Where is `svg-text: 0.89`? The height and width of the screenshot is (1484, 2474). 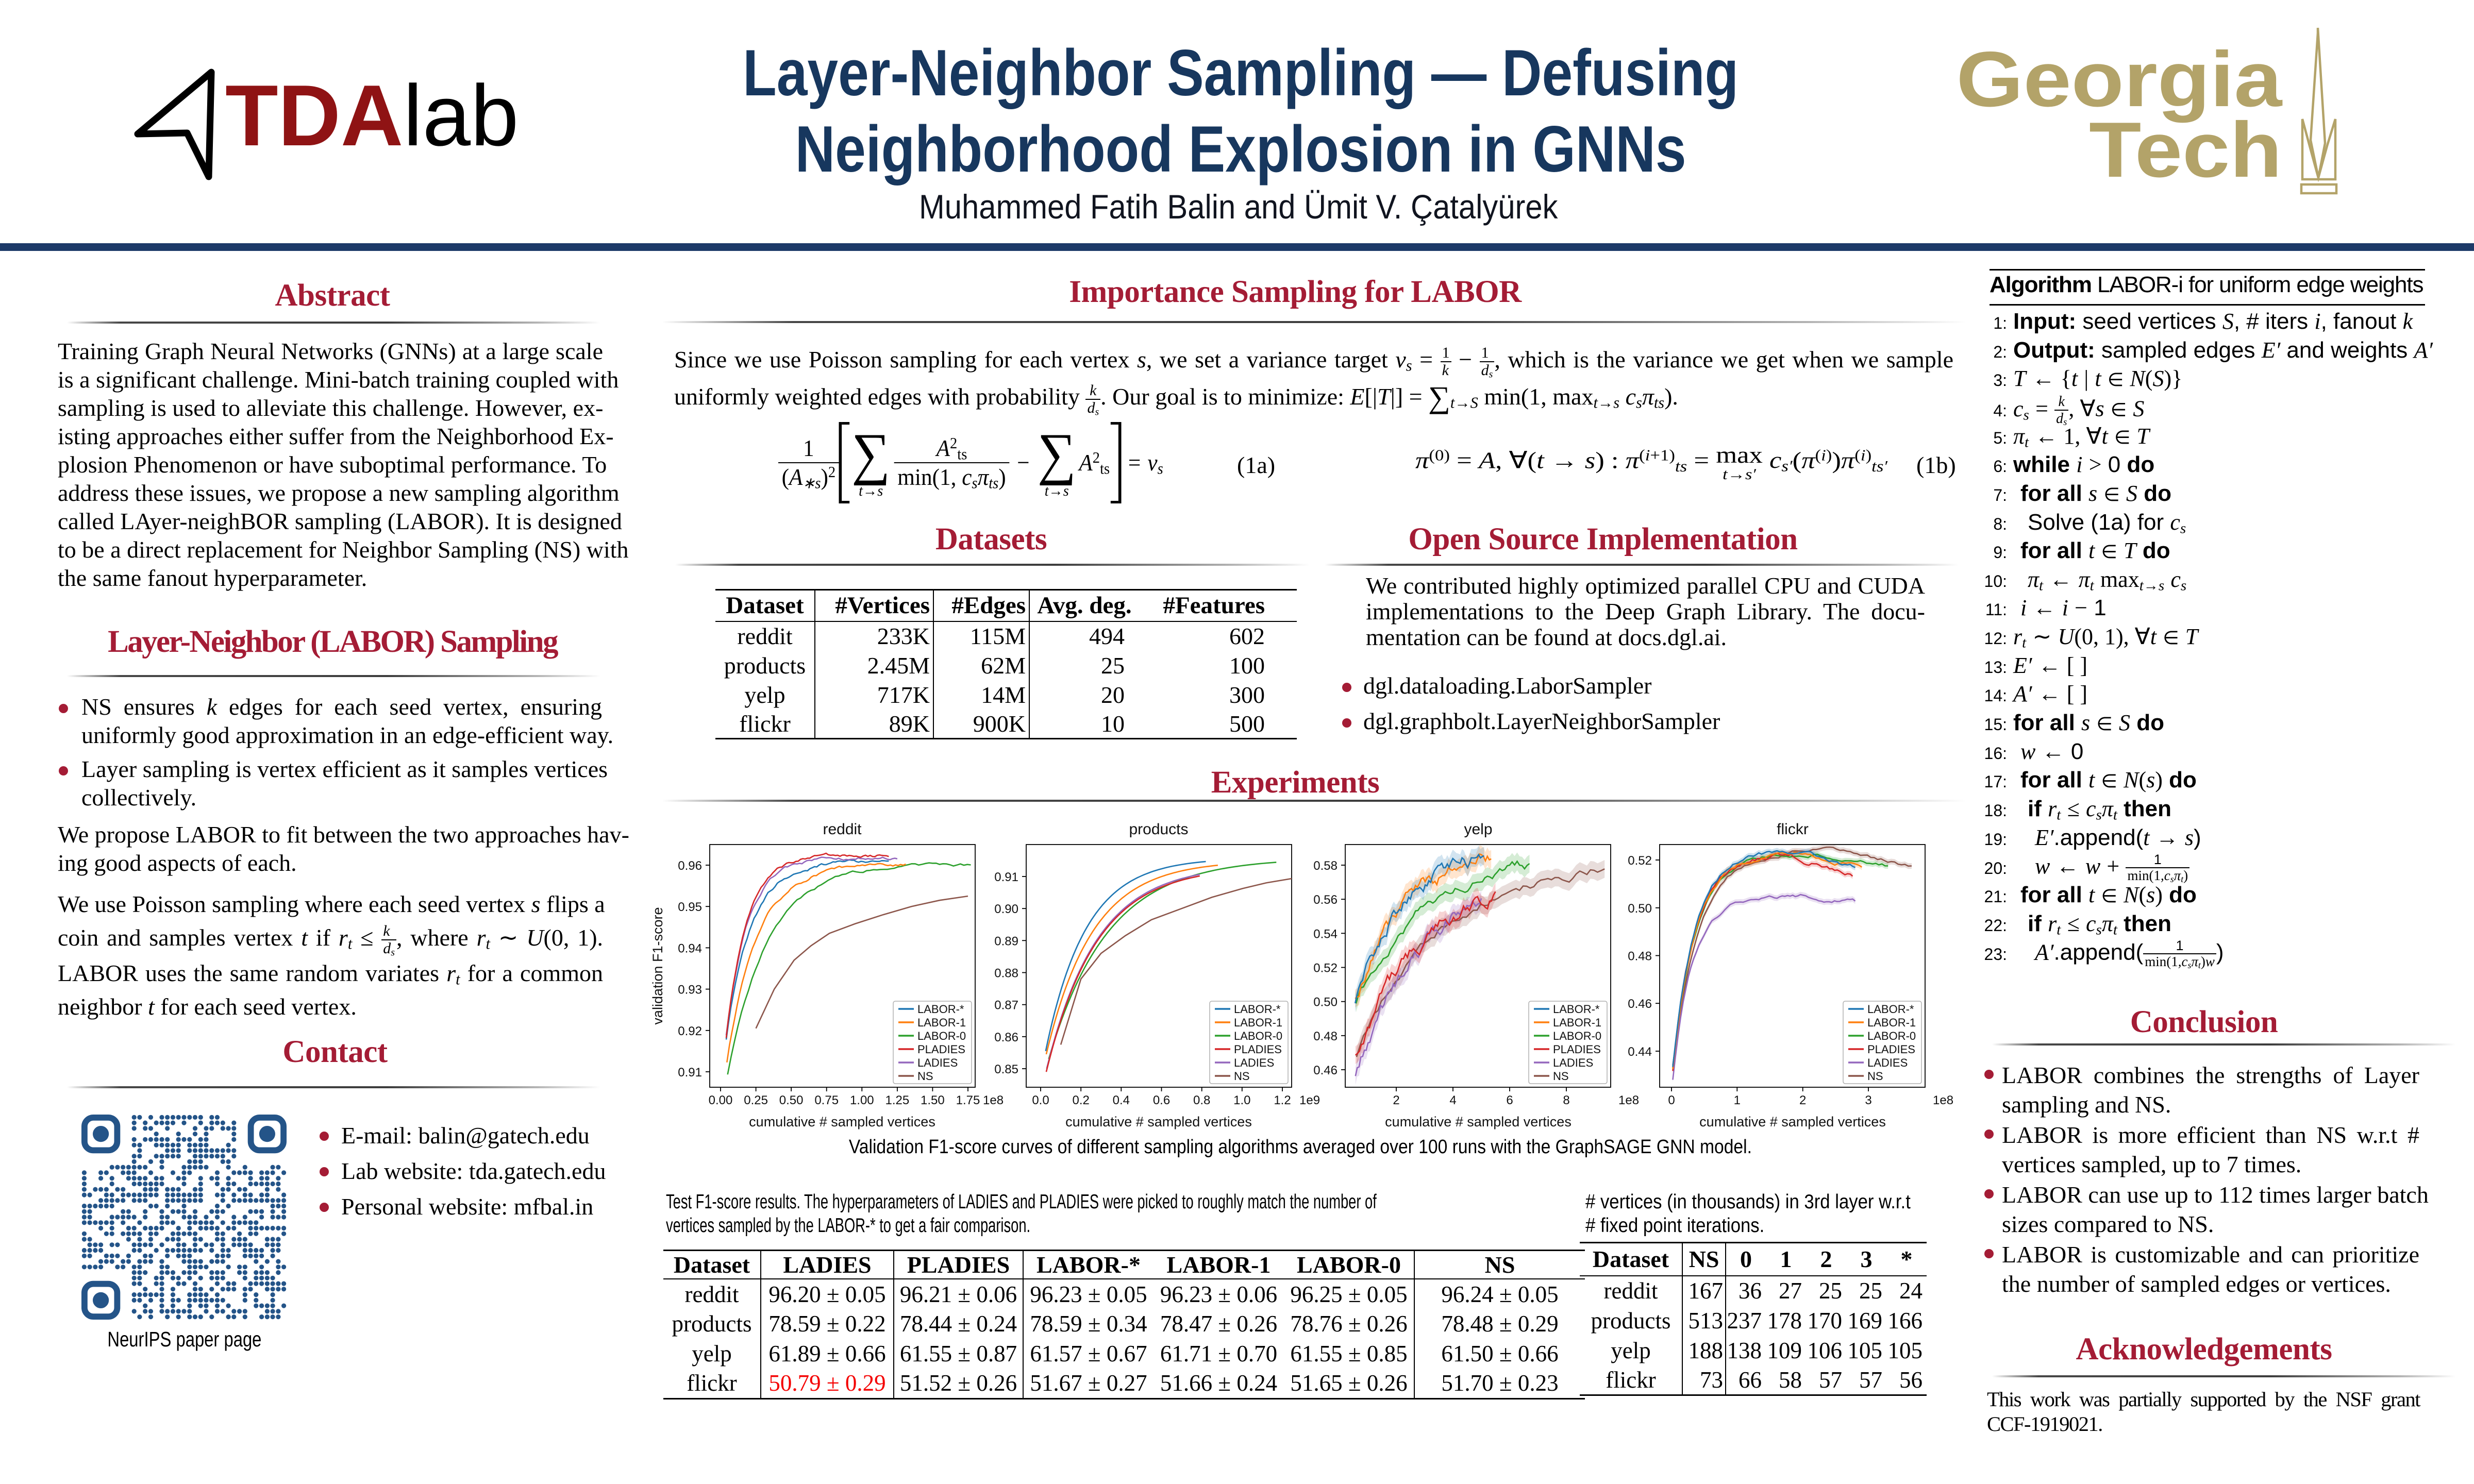
svg-text: 0.89 is located at coordinates (1006, 941).